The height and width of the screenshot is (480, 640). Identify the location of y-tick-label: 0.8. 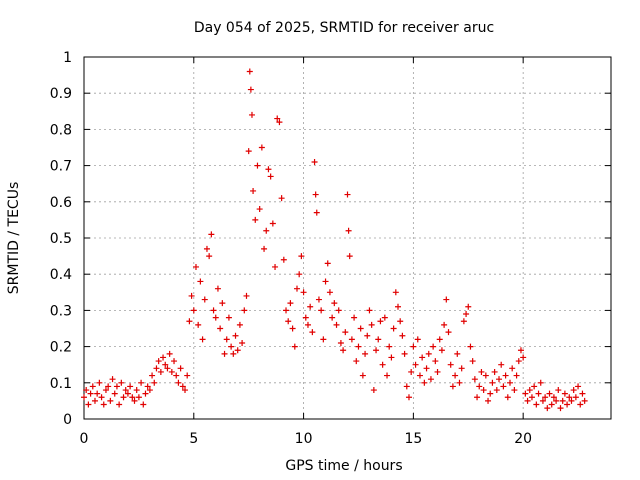
(61, 130).